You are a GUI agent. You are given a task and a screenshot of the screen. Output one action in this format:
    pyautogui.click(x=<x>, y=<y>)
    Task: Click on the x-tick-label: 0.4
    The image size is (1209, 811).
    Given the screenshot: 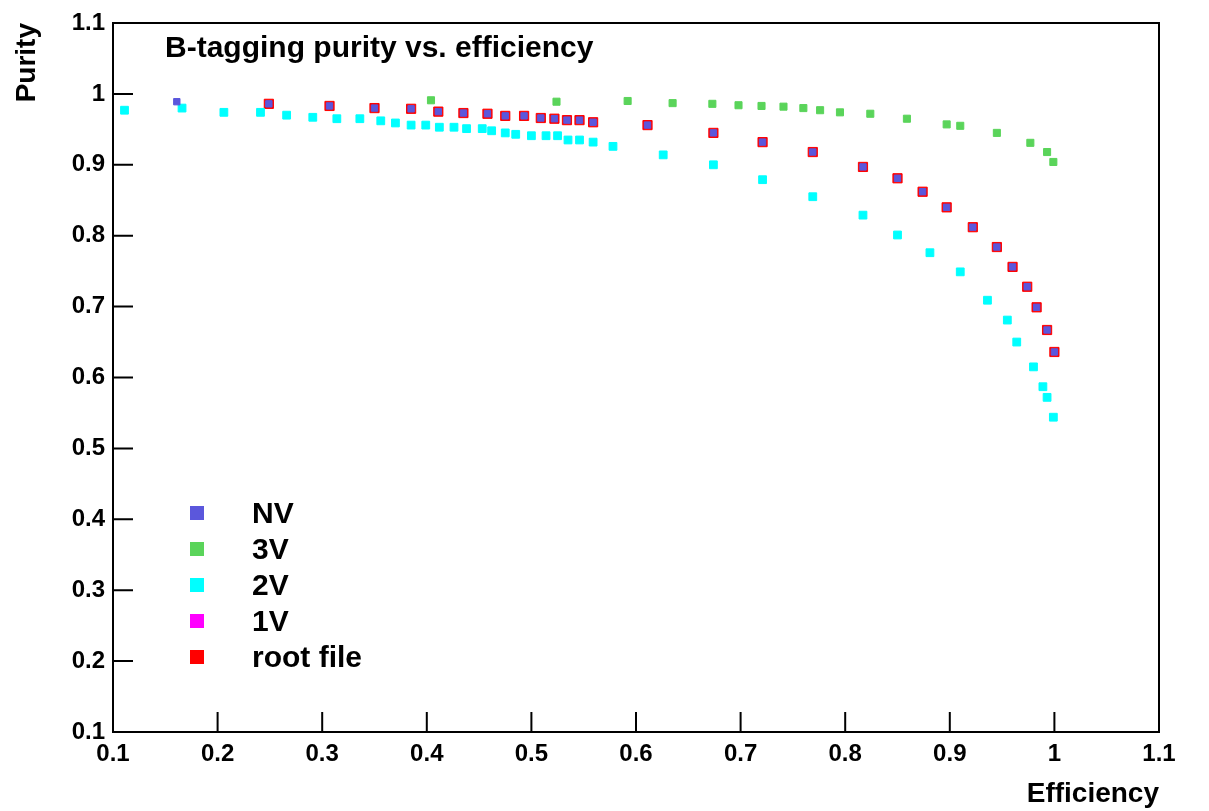 What is the action you would take?
    pyautogui.click(x=427, y=753)
    